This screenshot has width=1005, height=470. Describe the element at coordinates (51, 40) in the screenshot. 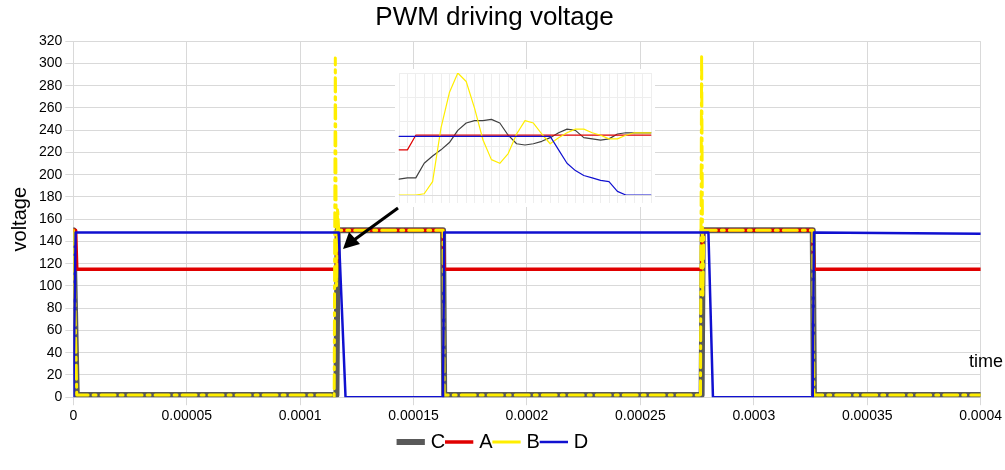

I see `y-tick-label: 320` at that location.